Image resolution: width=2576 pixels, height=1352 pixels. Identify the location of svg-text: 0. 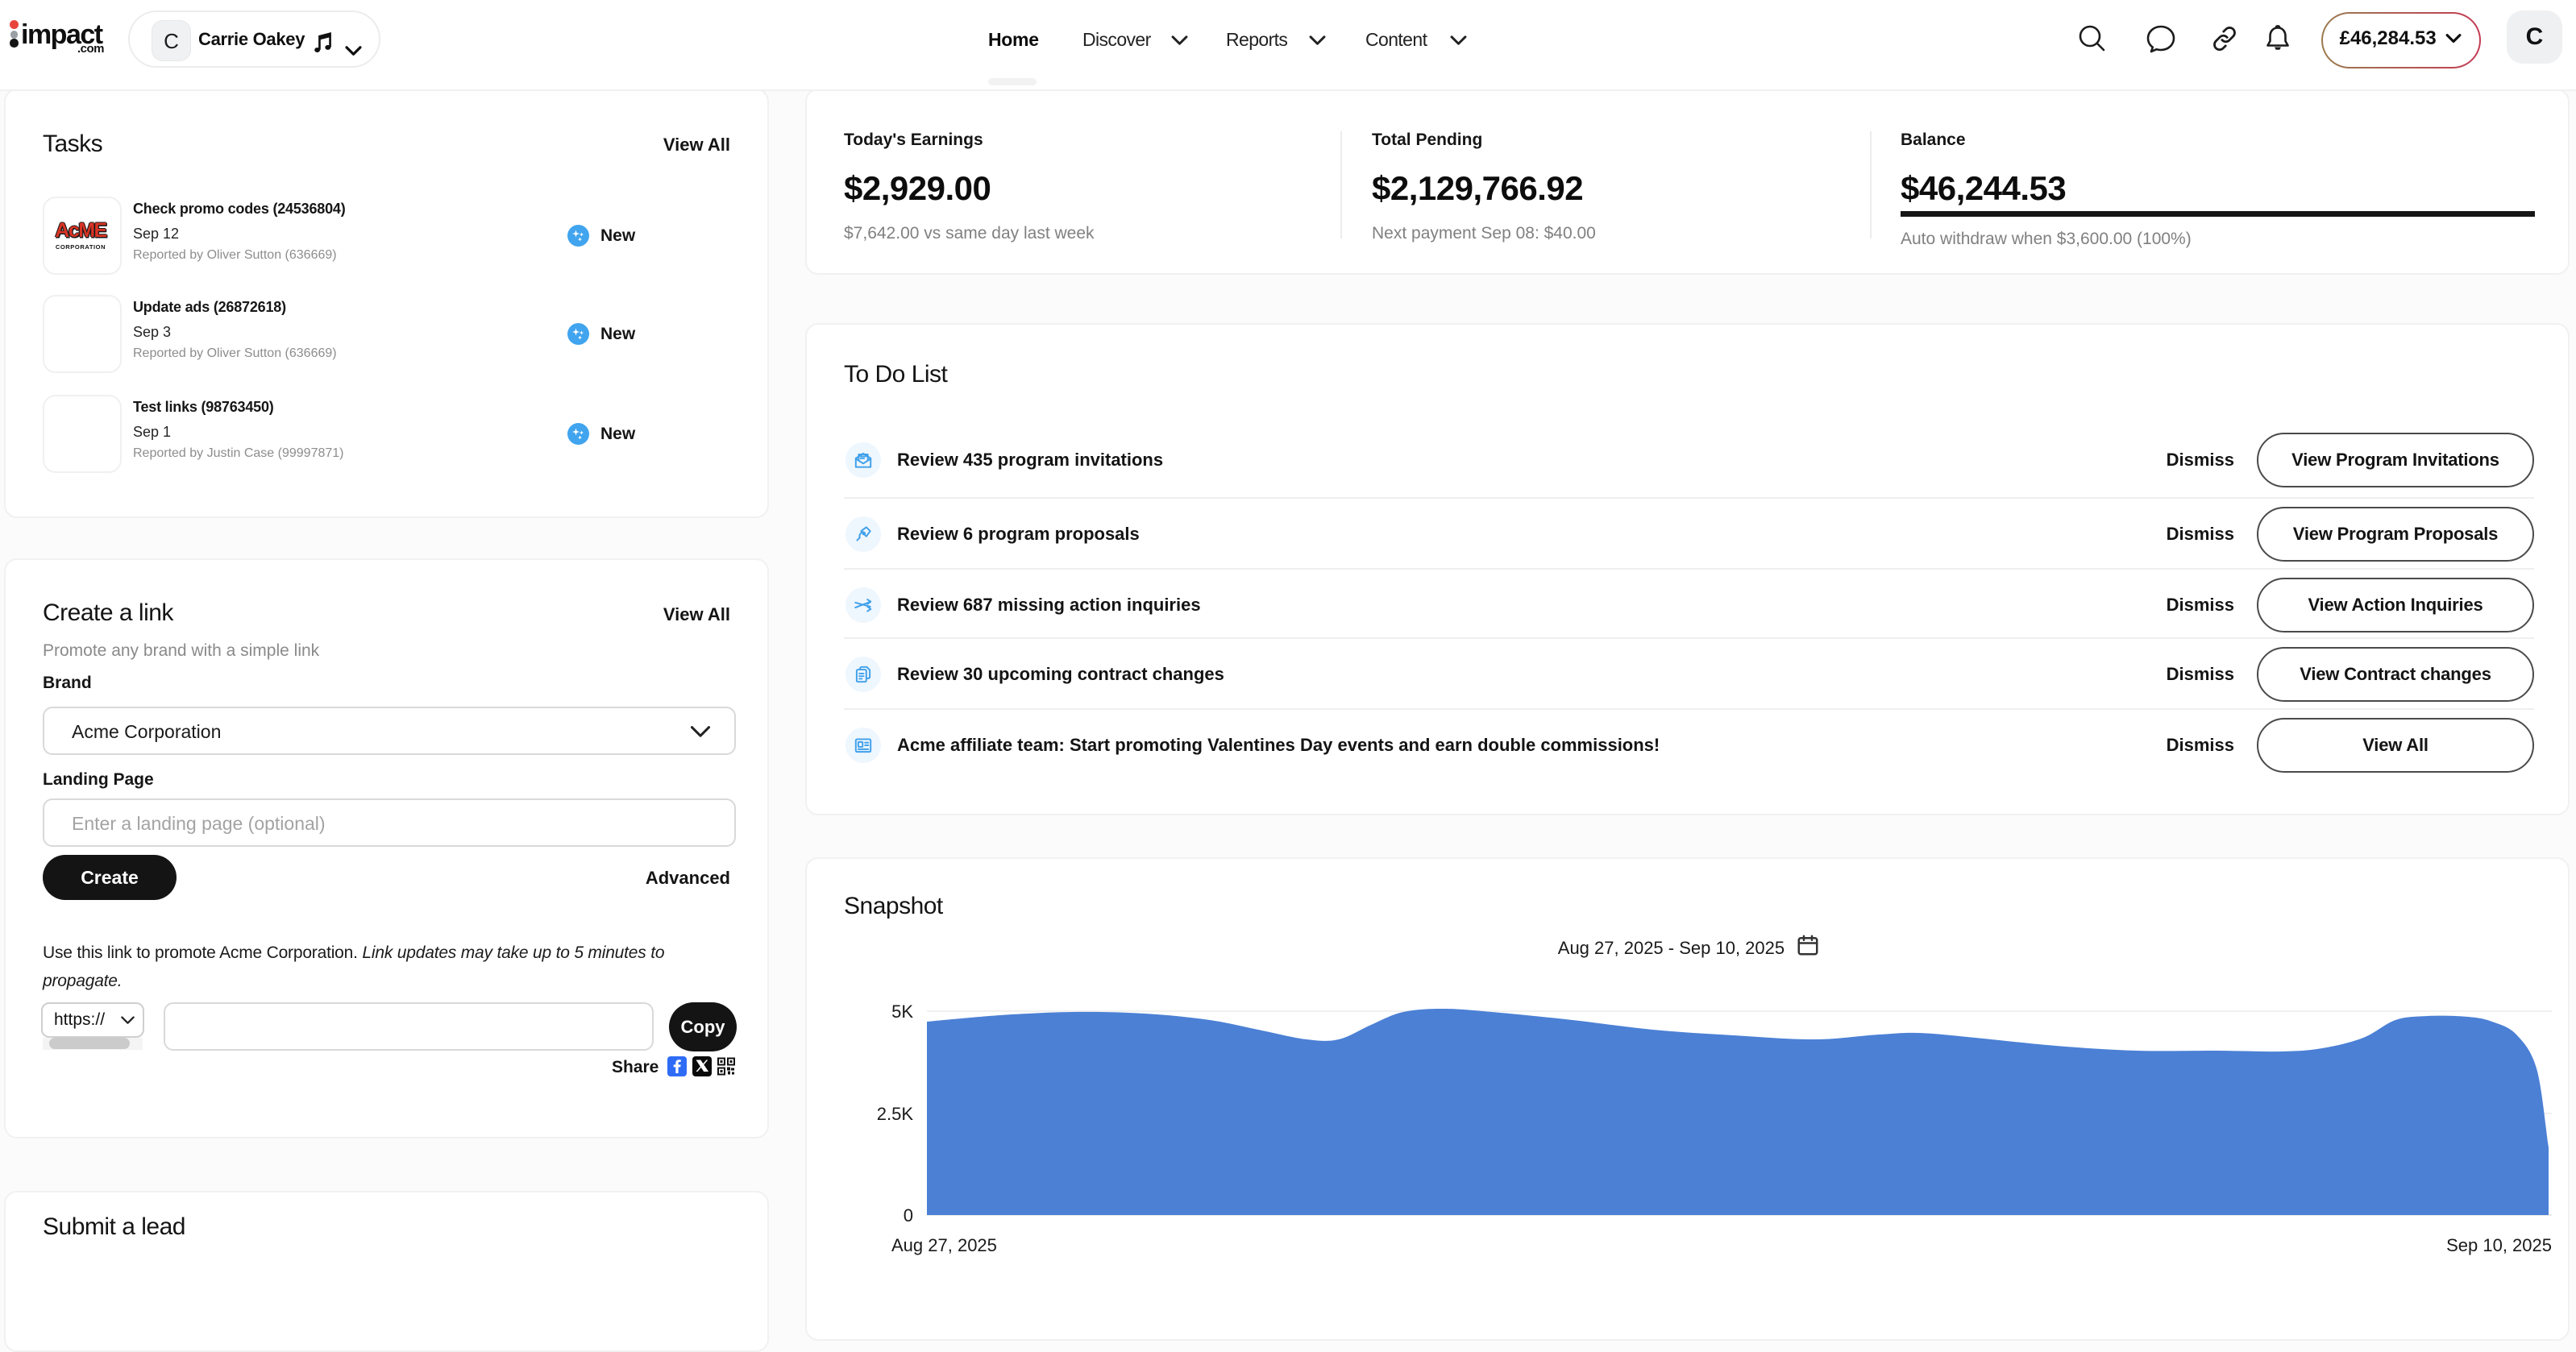
(908, 1216).